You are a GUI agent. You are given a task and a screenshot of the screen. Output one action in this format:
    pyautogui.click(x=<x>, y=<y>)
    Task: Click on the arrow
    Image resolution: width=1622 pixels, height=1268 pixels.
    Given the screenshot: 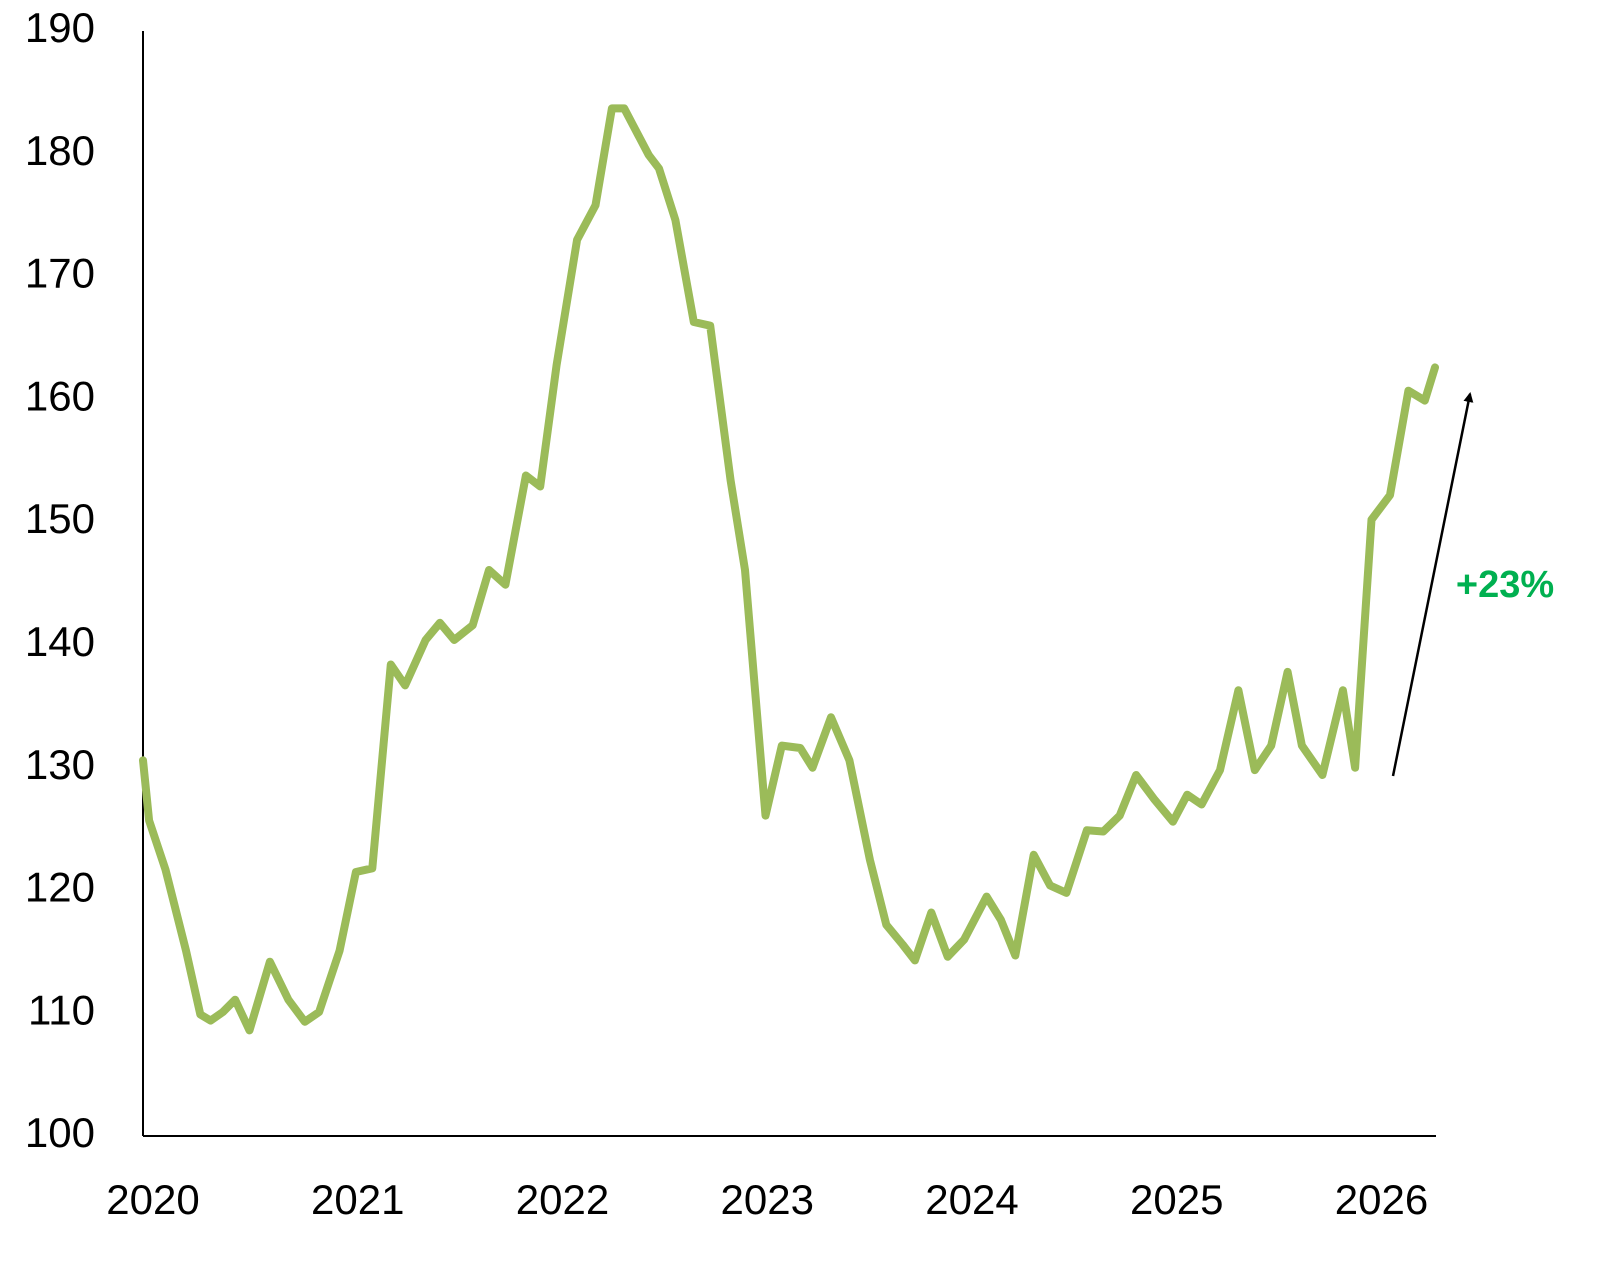 What is the action you would take?
    pyautogui.click(x=1432, y=584)
    